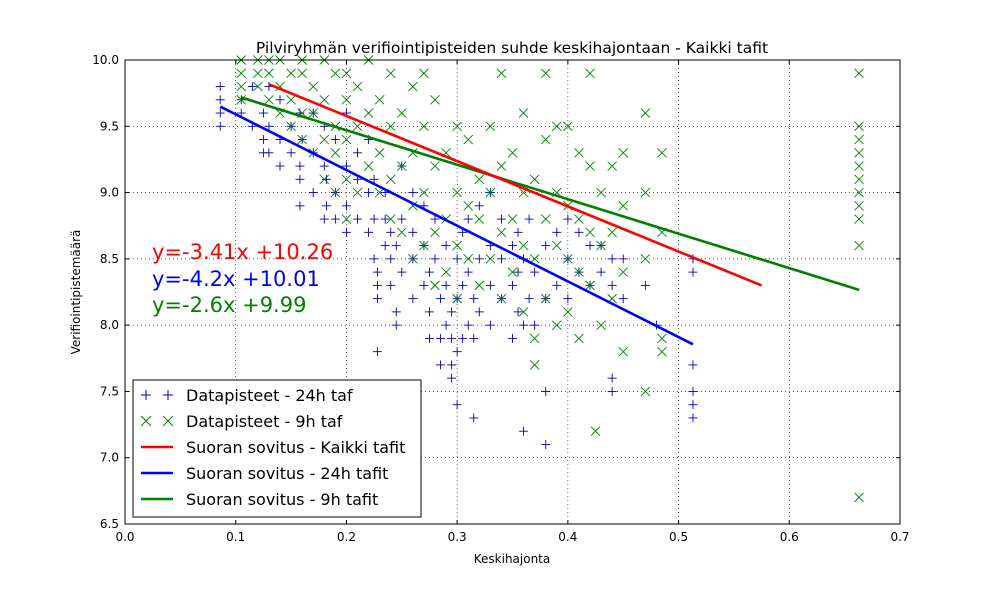 This screenshot has width=1000, height=600. I want to click on y-tick-label: 6.5, so click(109, 524).